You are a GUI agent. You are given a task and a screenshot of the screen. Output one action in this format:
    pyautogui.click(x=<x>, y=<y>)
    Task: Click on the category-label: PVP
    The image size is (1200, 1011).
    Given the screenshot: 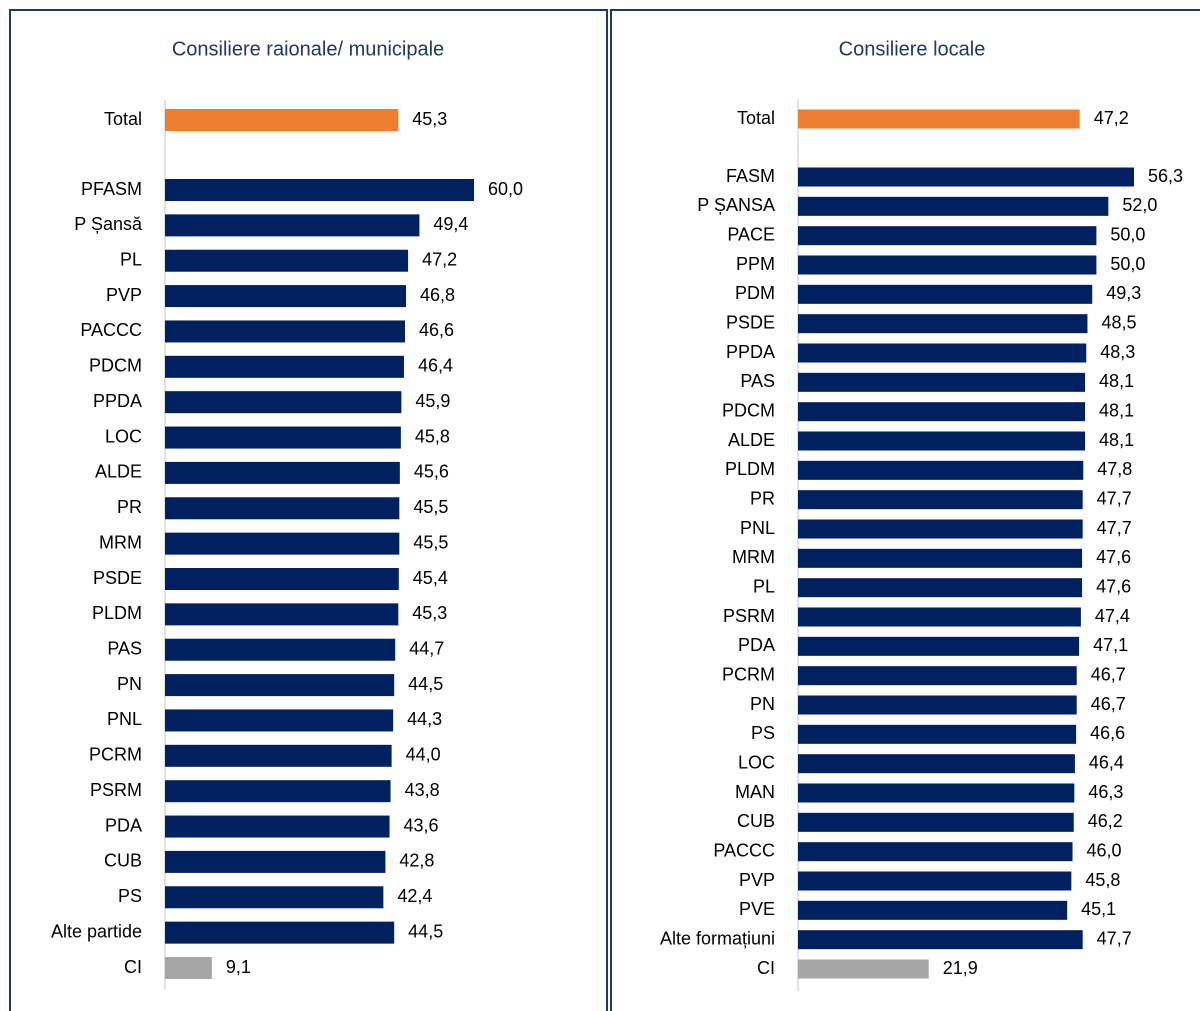 What is the action you would take?
    pyautogui.click(x=757, y=880)
    